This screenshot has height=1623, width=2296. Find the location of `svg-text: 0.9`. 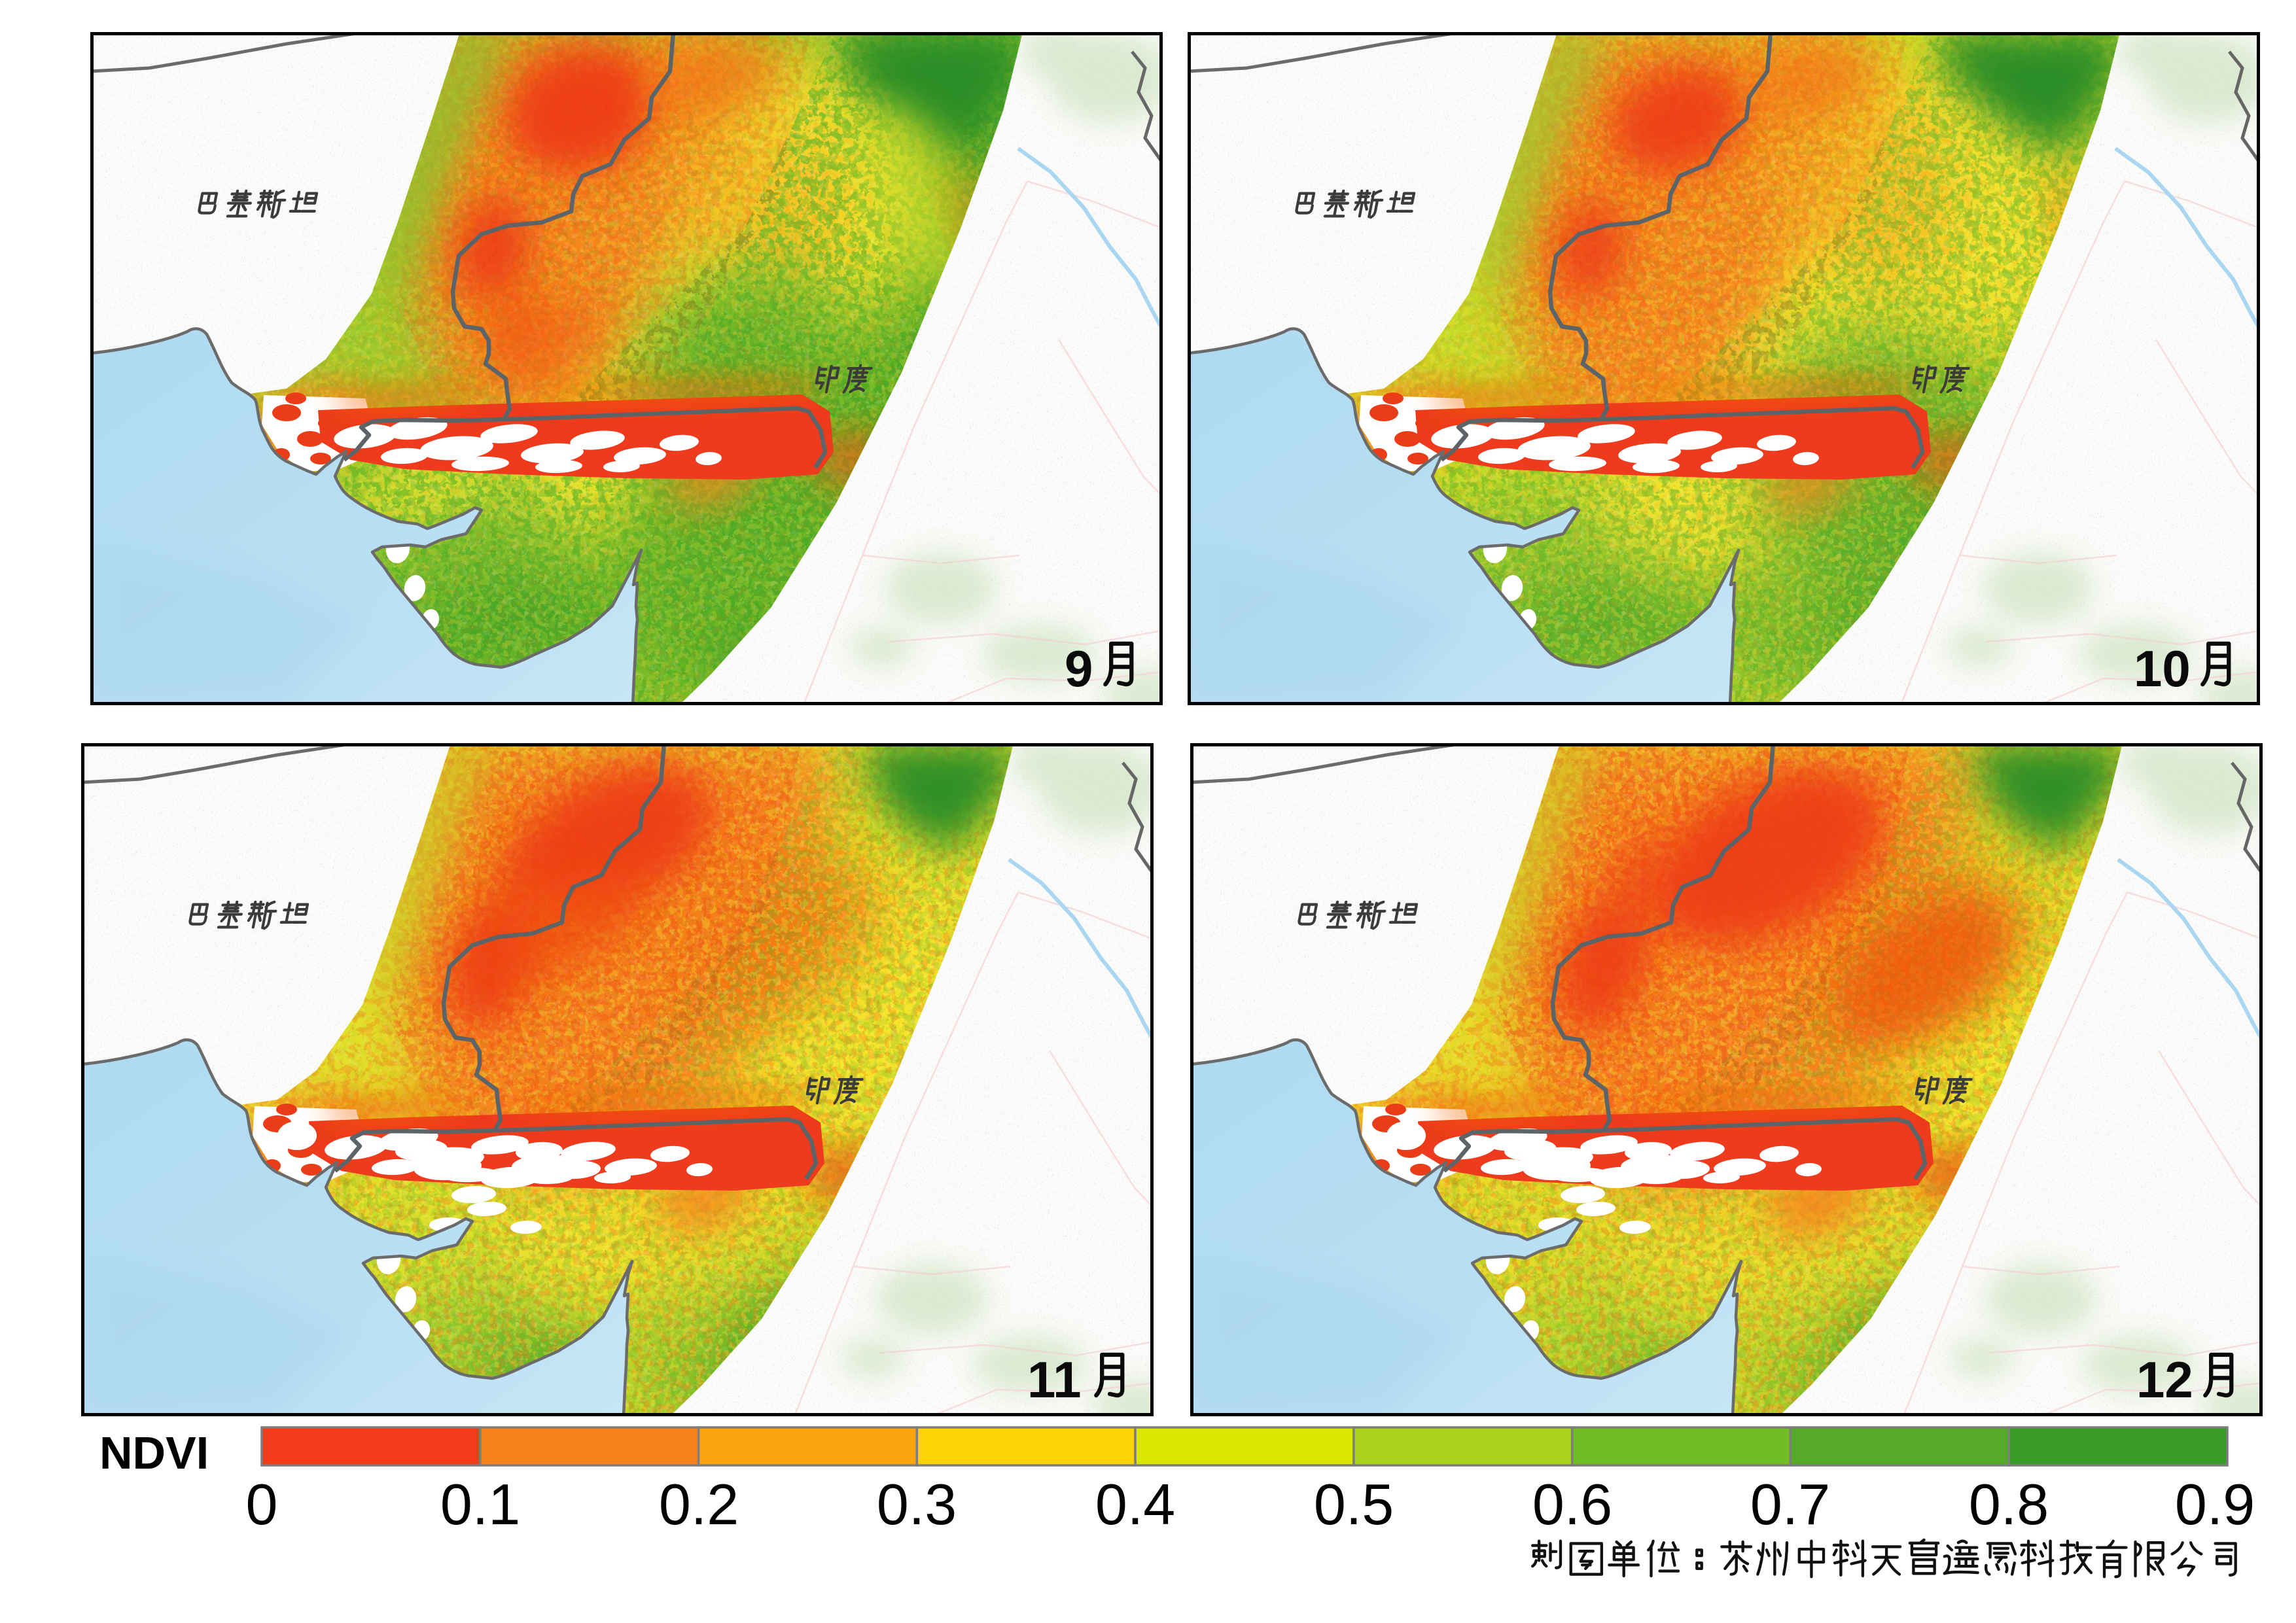

svg-text: 0.9 is located at coordinates (2215, 1504).